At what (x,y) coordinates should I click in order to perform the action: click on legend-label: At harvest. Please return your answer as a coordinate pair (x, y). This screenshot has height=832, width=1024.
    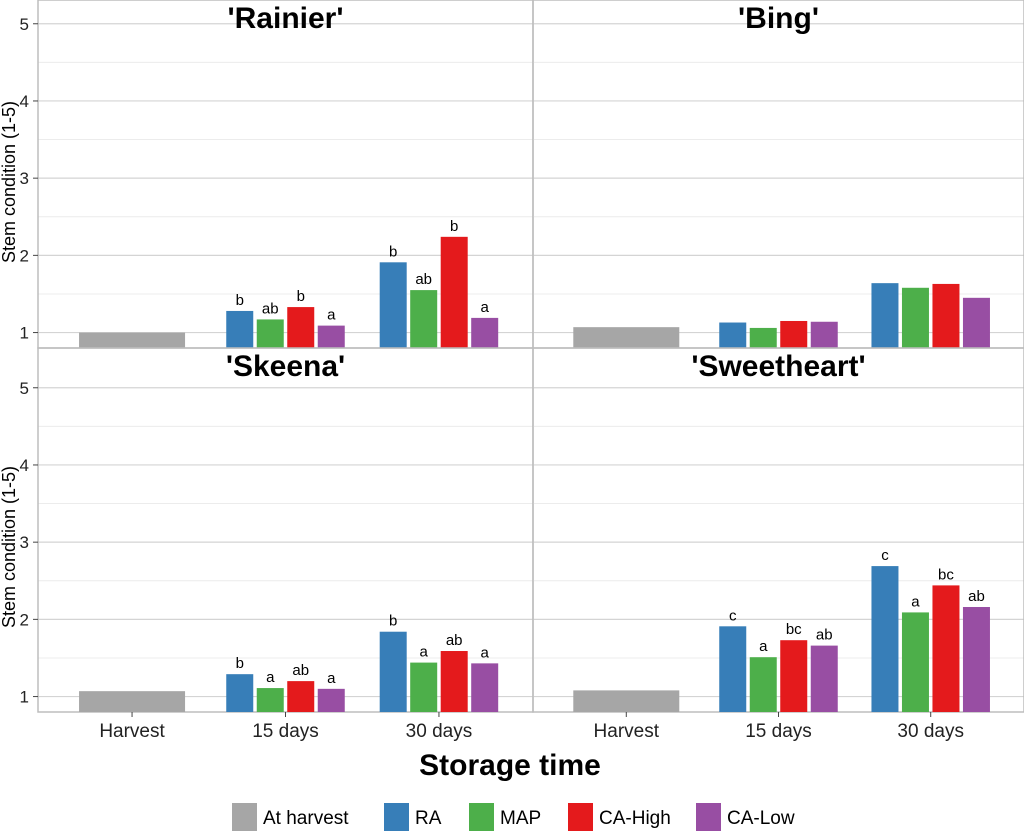
    Looking at the image, I should click on (306, 818).